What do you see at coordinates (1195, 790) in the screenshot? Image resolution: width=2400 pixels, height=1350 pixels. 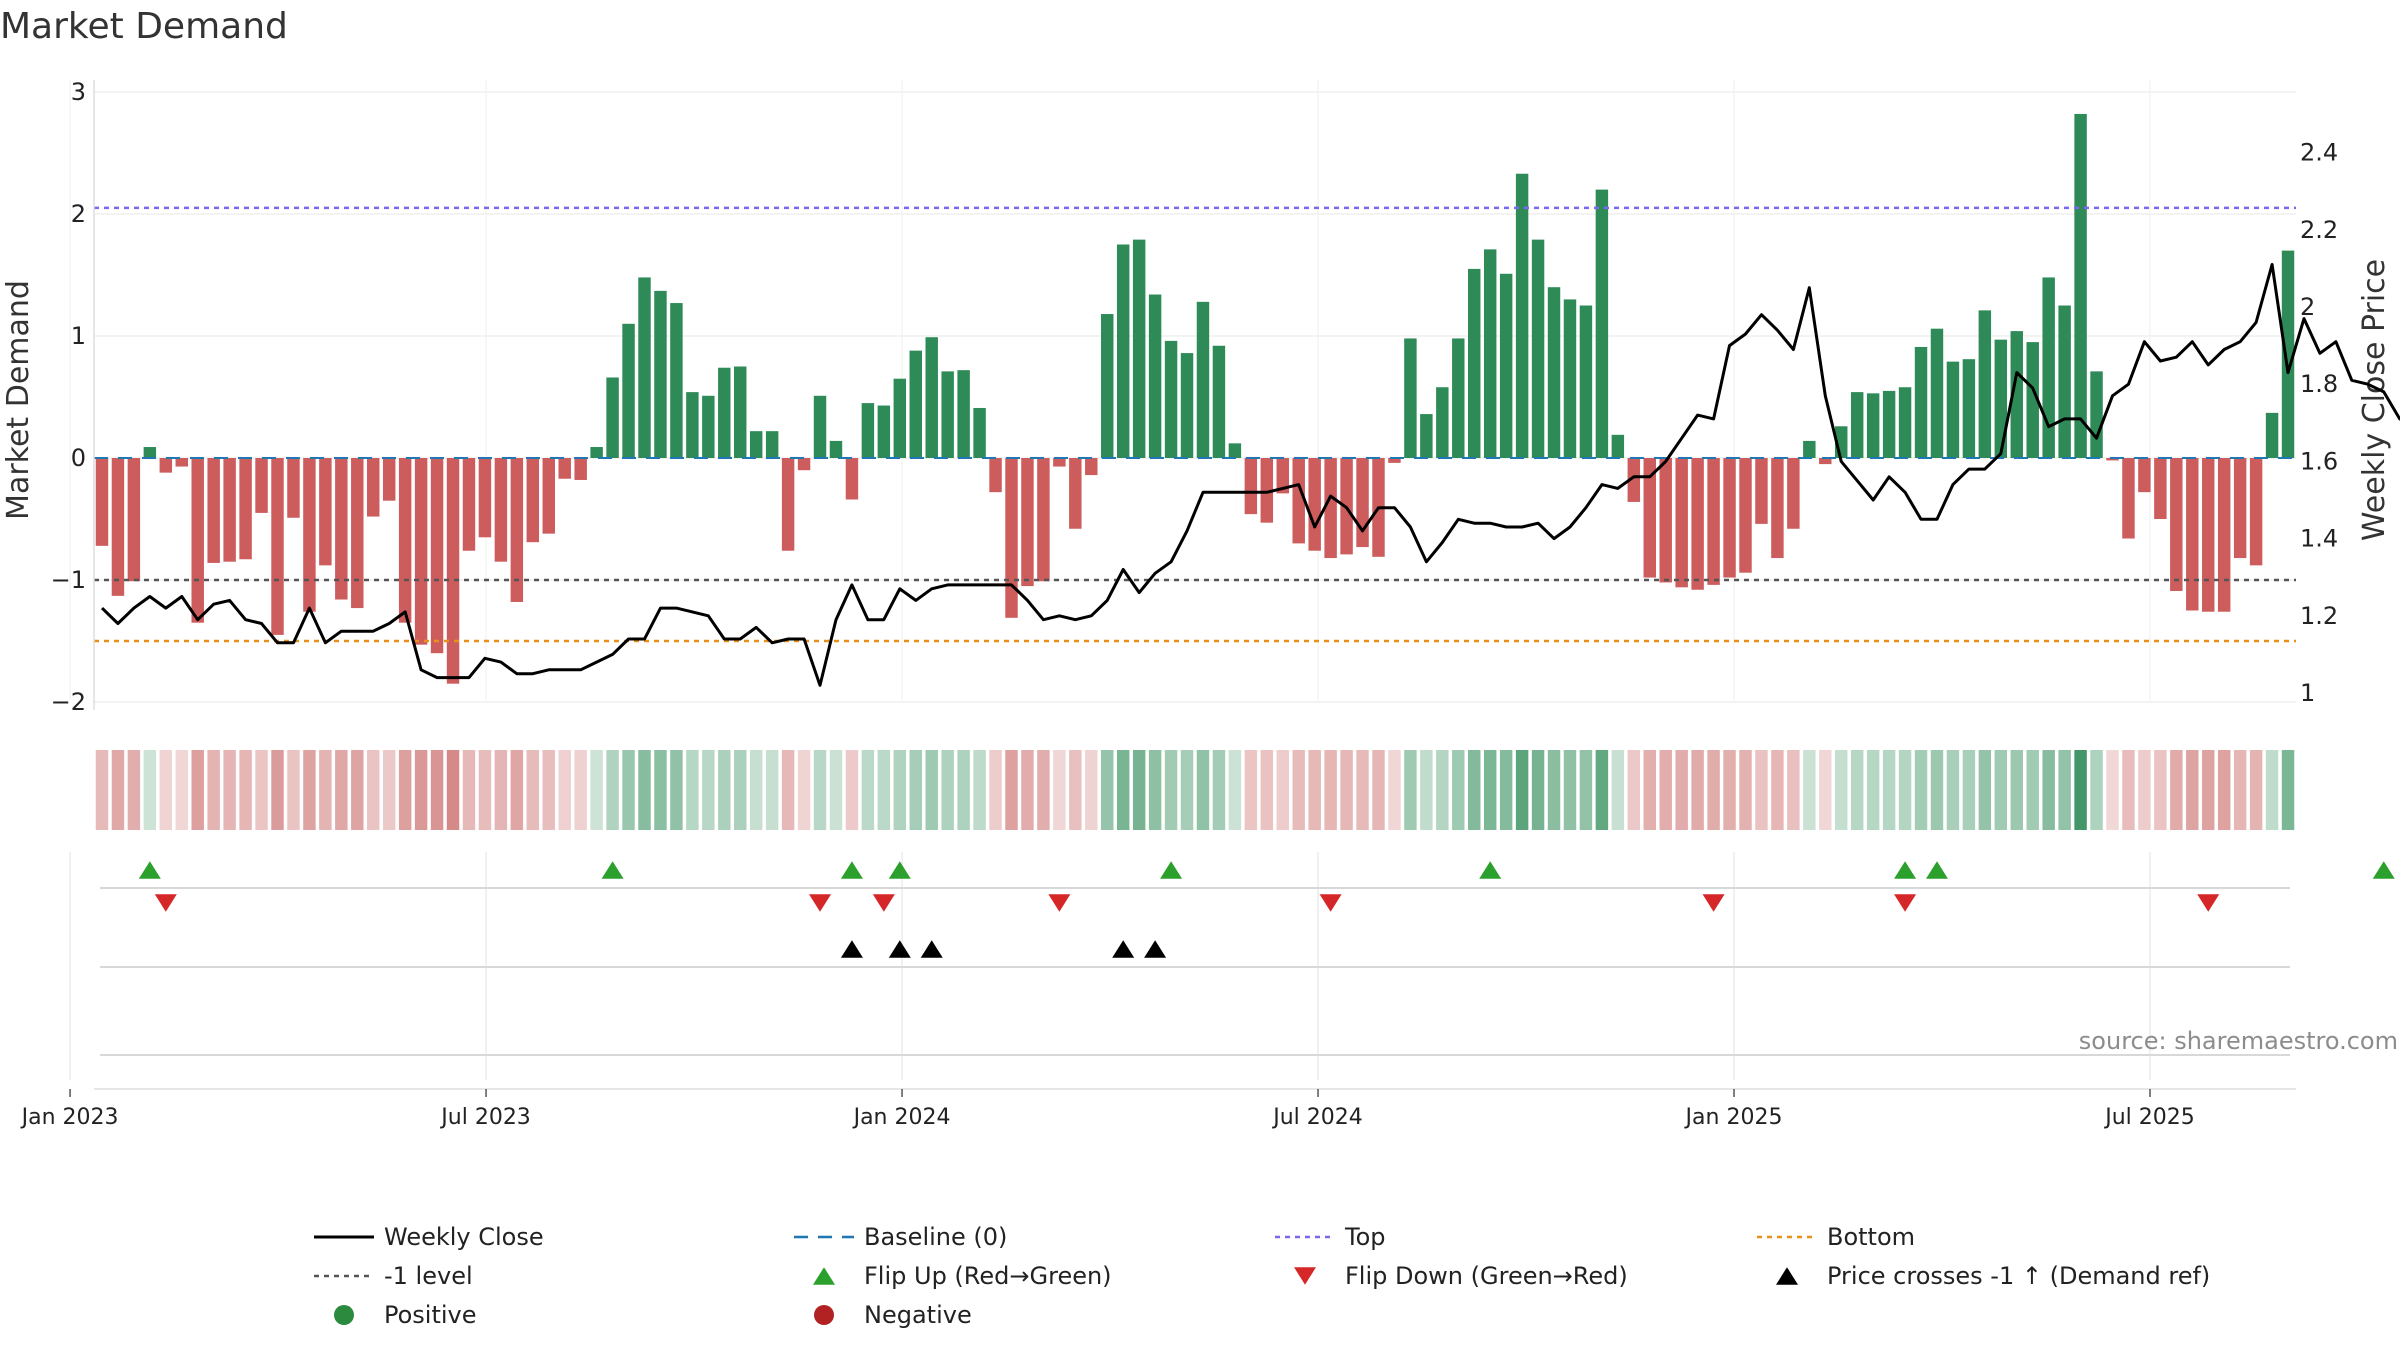 I see `demand-heat-strip` at bounding box center [1195, 790].